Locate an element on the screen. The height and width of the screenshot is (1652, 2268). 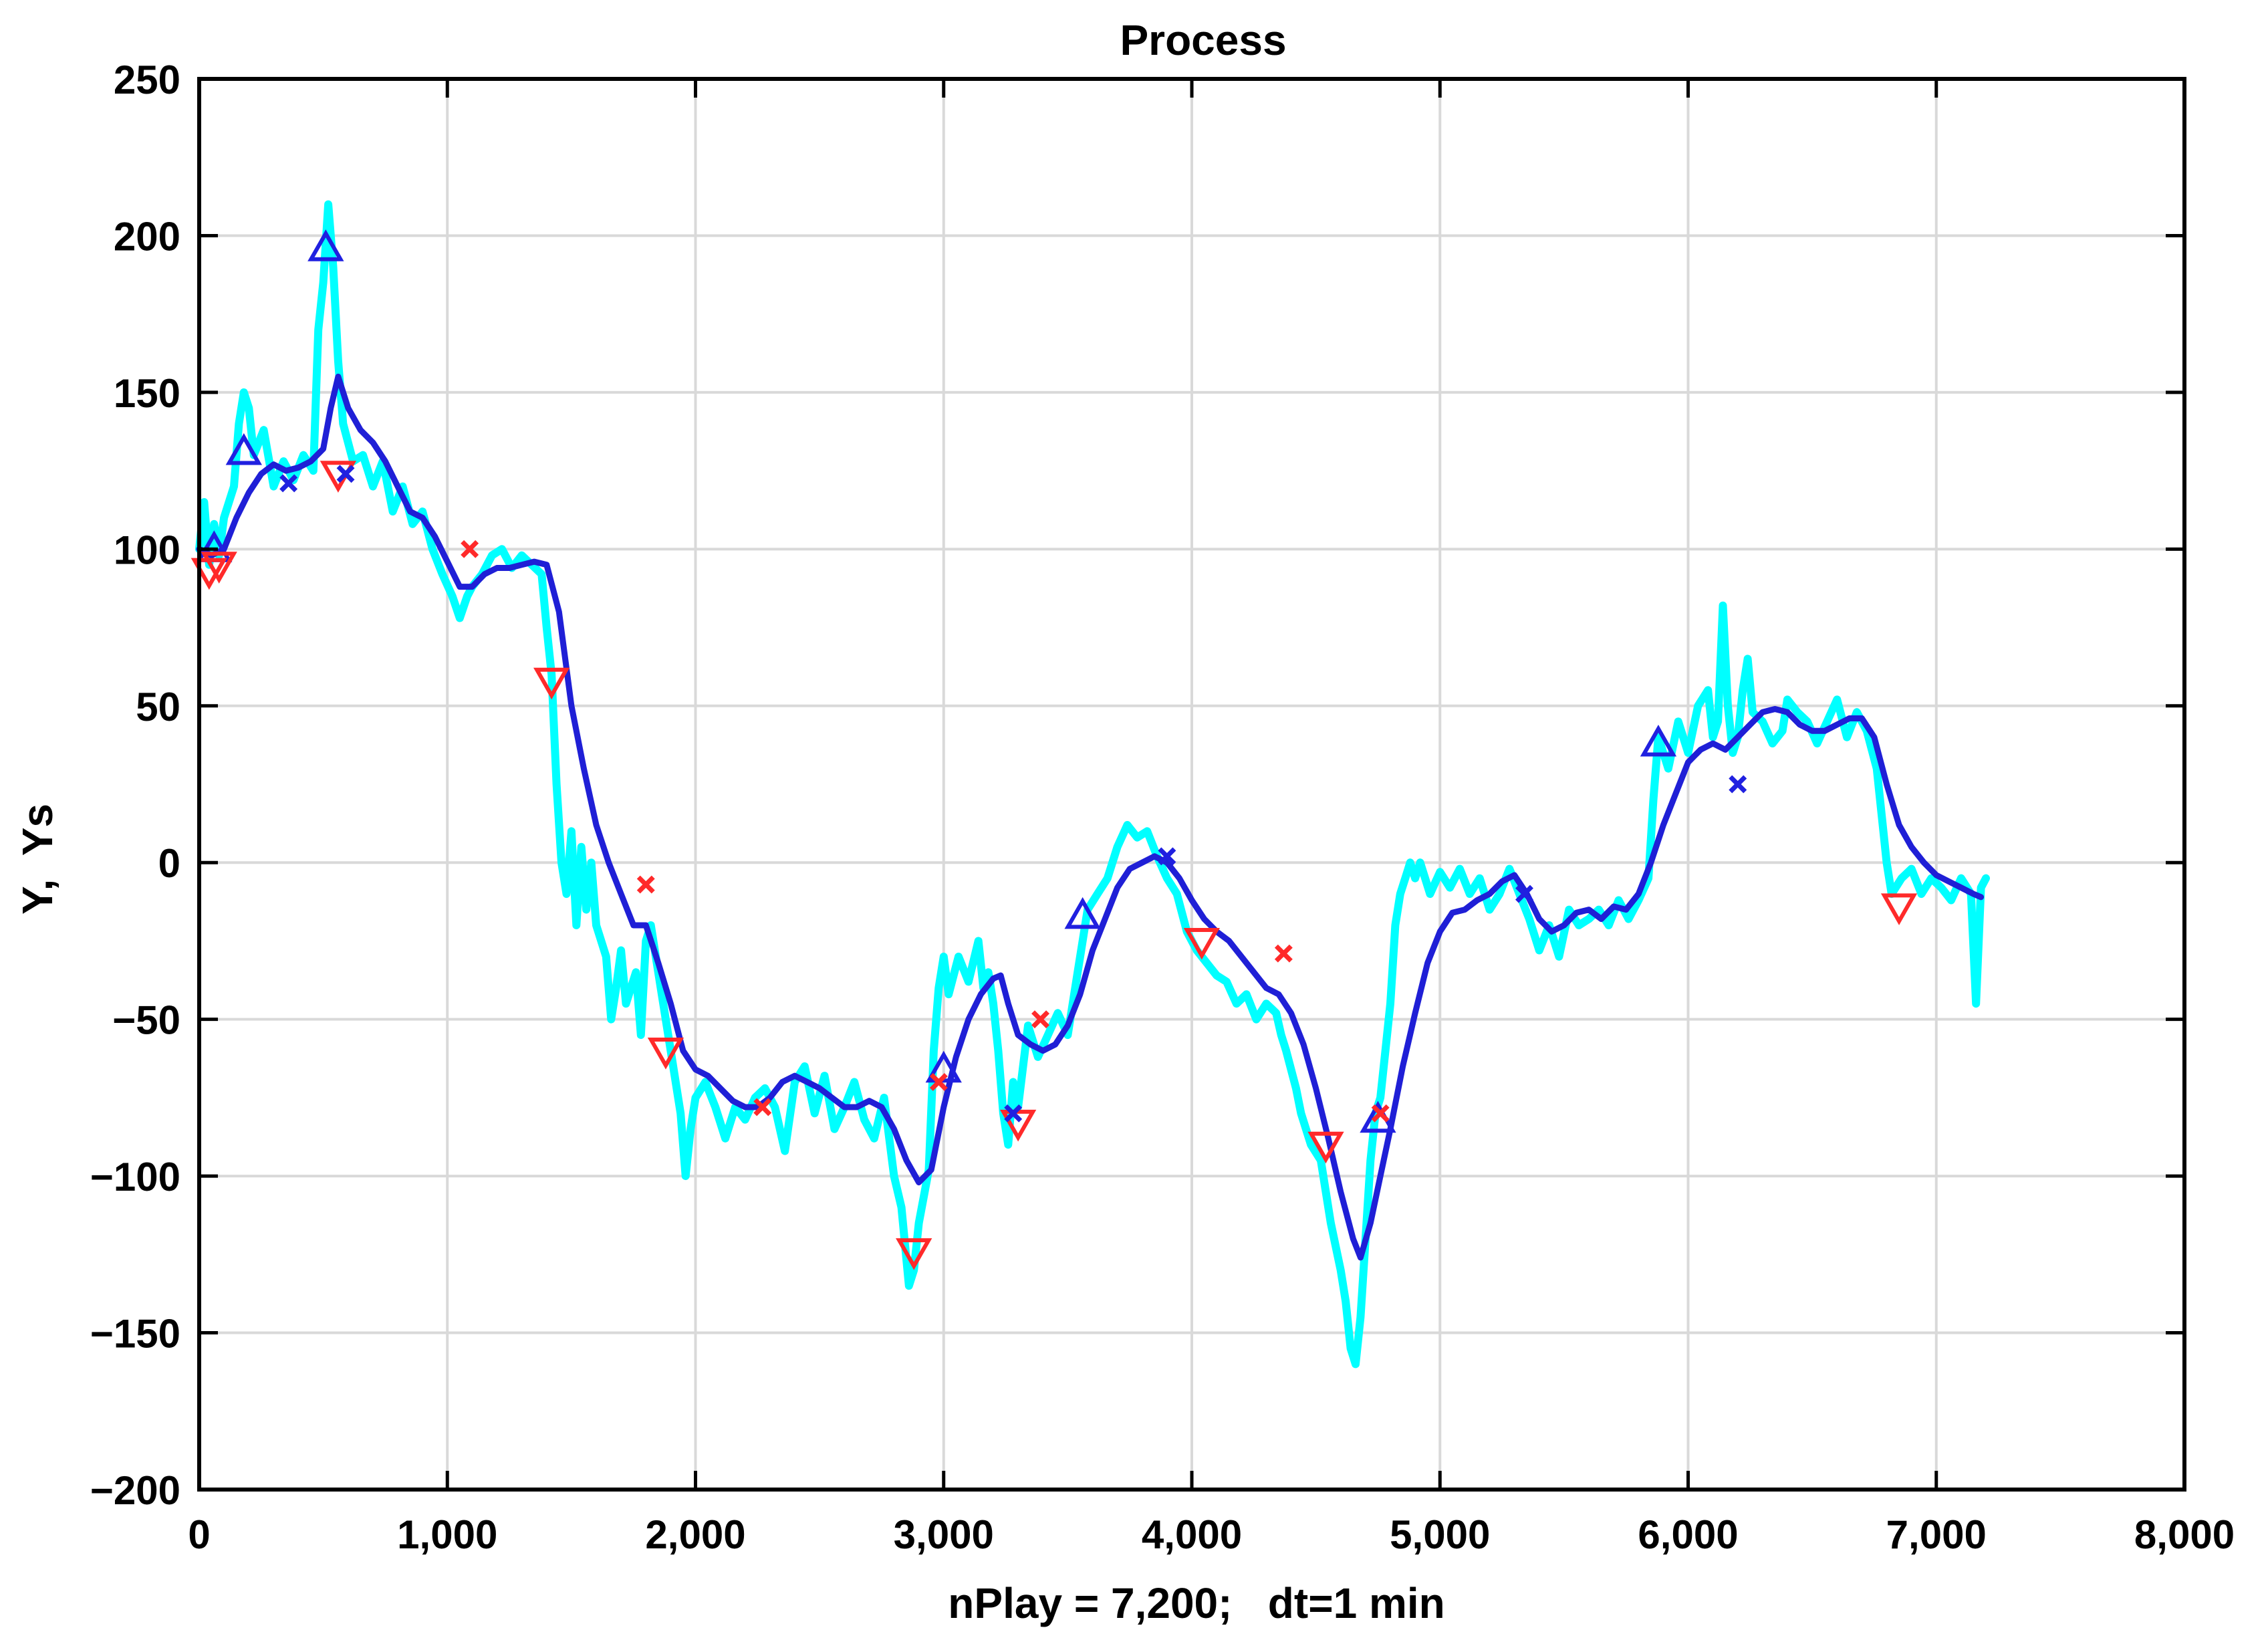
x-tick-label: 6,000 is located at coordinates (1688, 1535).